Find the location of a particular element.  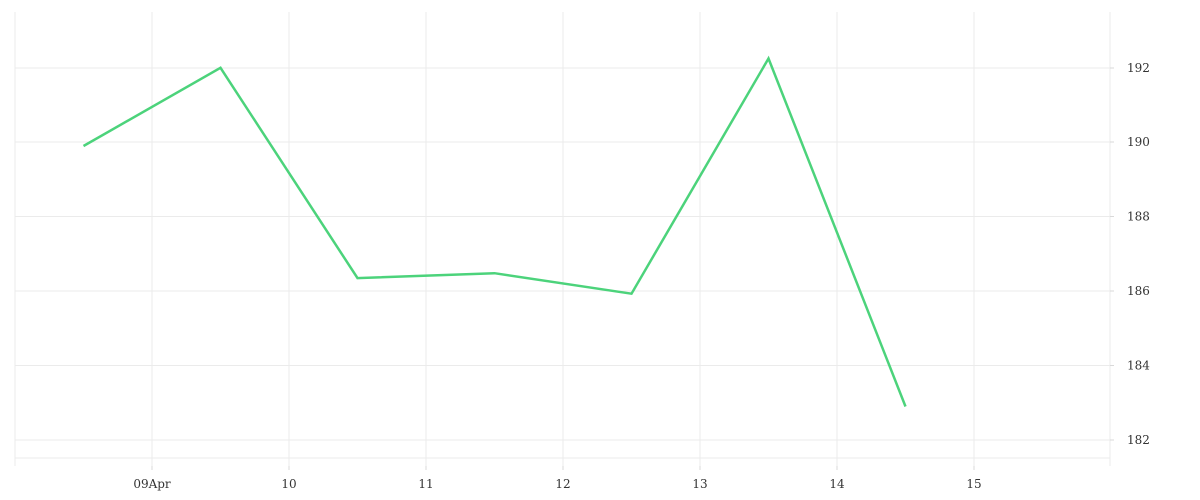

y-tick-label: 188 is located at coordinates (1138, 217).